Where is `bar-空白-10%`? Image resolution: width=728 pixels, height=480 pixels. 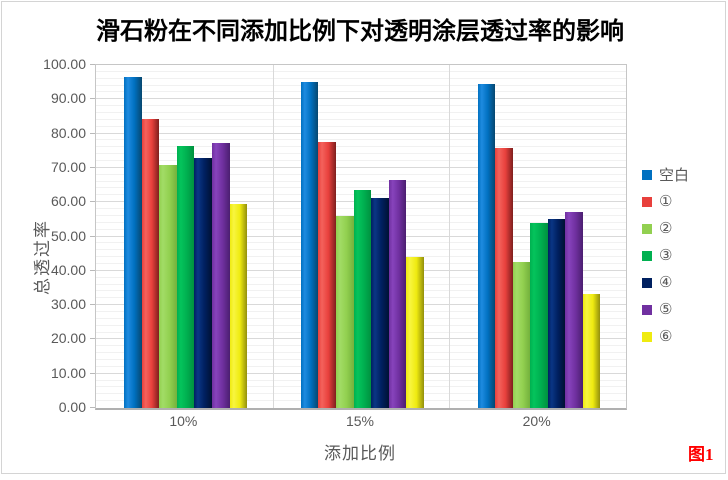
bar-空白-10% is located at coordinates (133, 242).